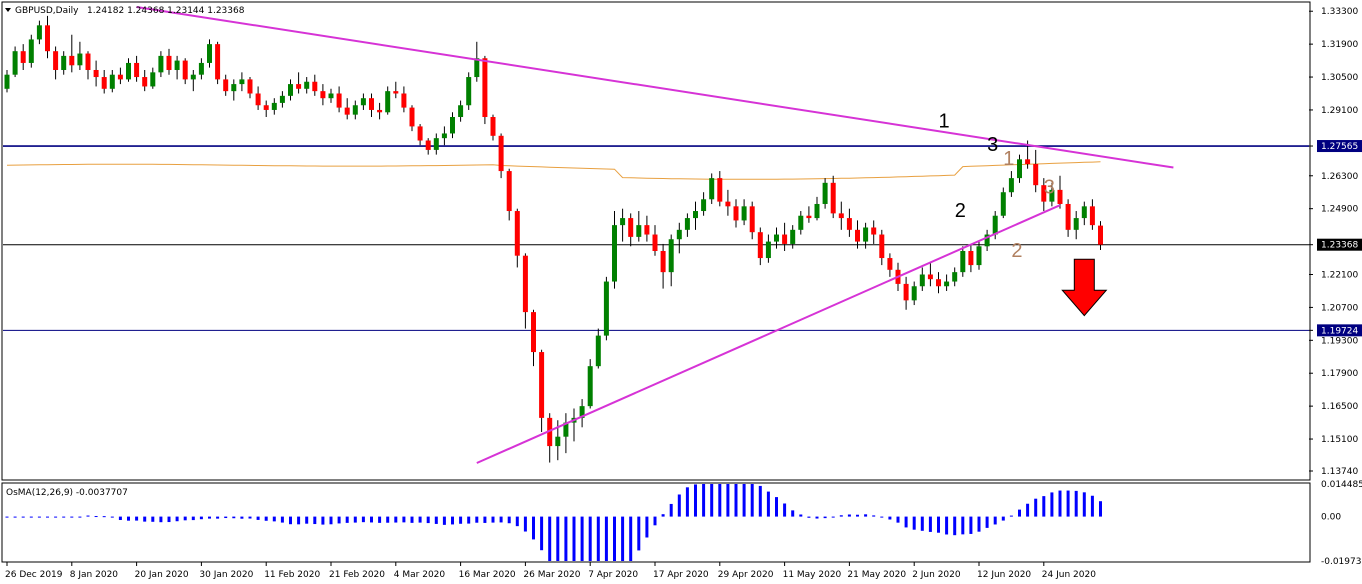 The height and width of the screenshot is (584, 1362). What do you see at coordinates (613, 575) in the screenshot?
I see `time-tick-label: 7 Apr 2020` at bounding box center [613, 575].